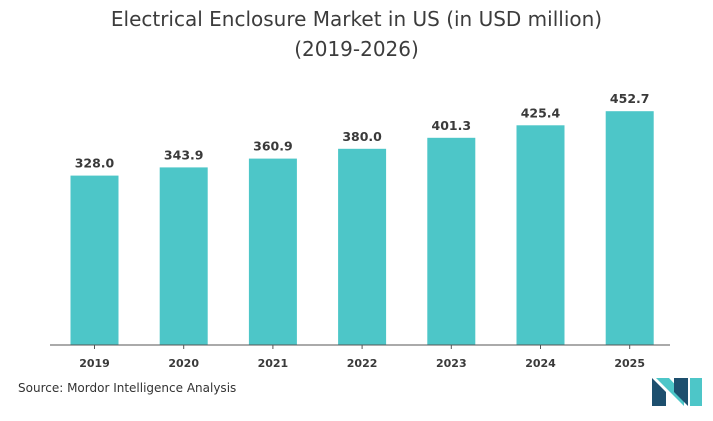 This screenshot has width=713, height=421. What do you see at coordinates (540, 363) in the screenshot?
I see `x-tick-label-2024: 2024` at bounding box center [540, 363].